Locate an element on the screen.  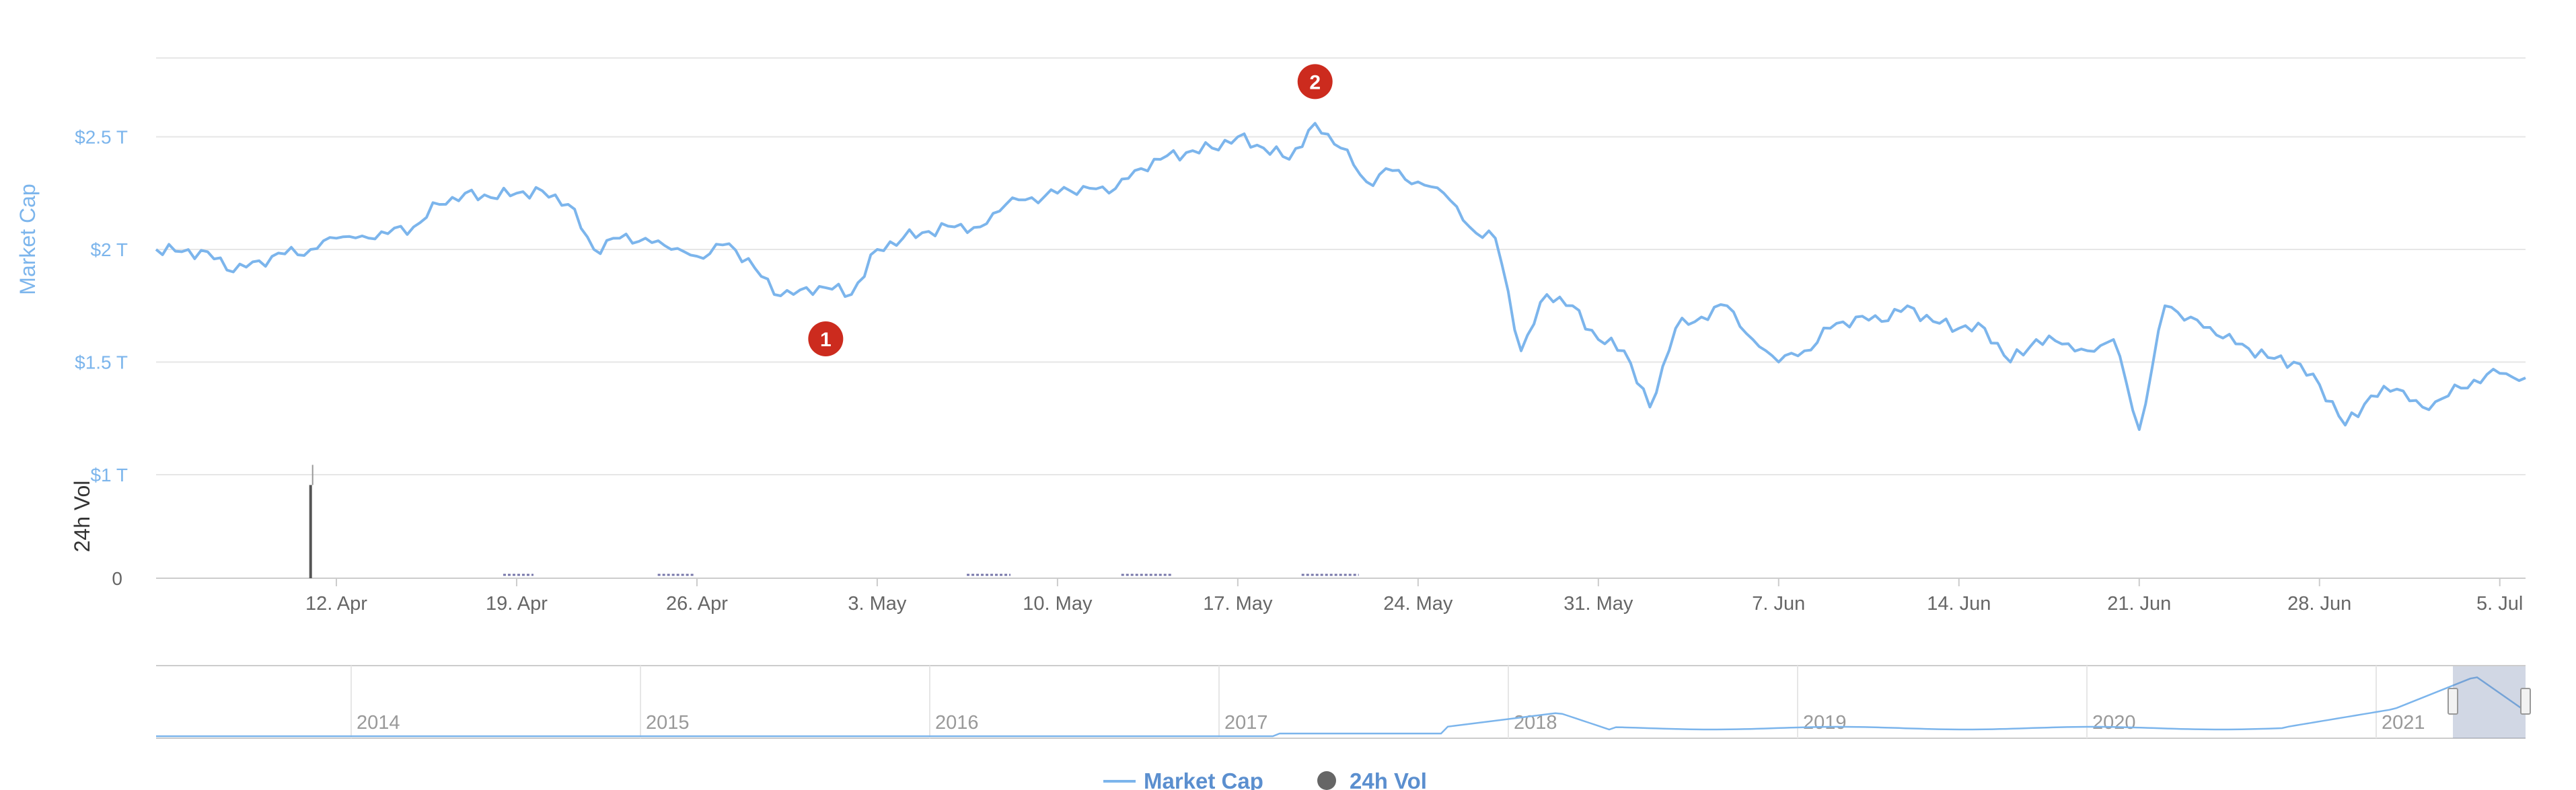
x-tick-label: 12. Apr is located at coordinates (336, 604).